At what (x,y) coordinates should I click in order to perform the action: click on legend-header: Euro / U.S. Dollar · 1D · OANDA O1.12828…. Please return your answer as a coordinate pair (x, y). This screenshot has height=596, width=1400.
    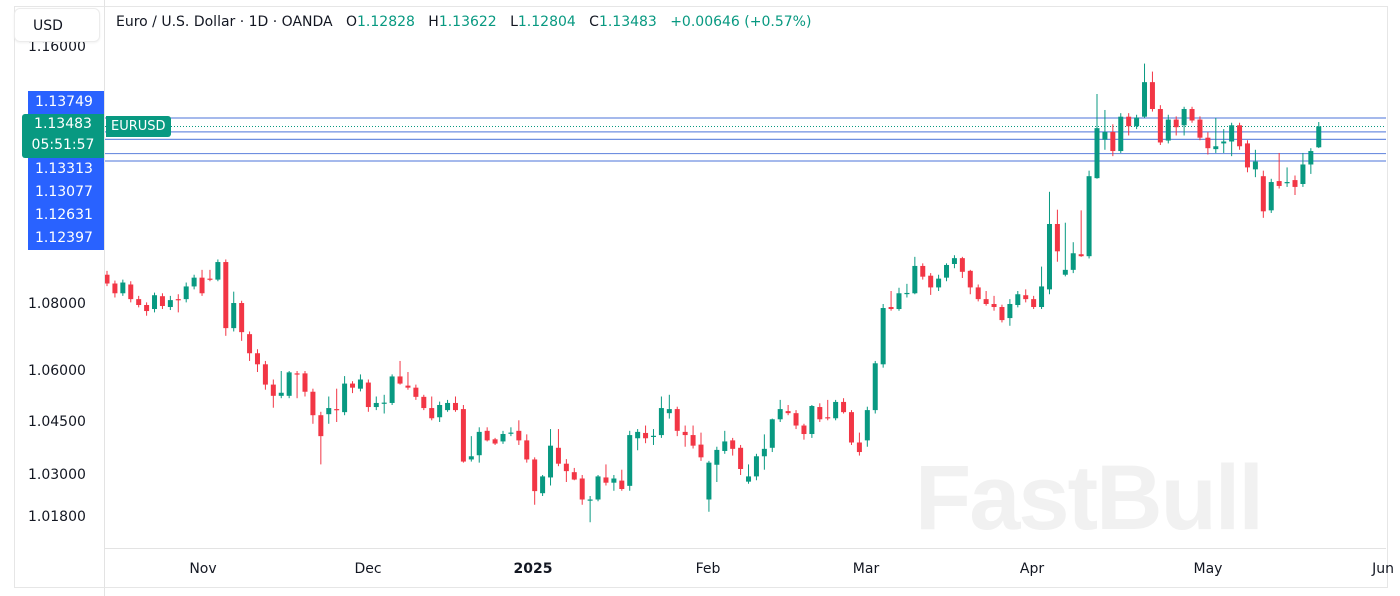
    Looking at the image, I should click on (463, 22).